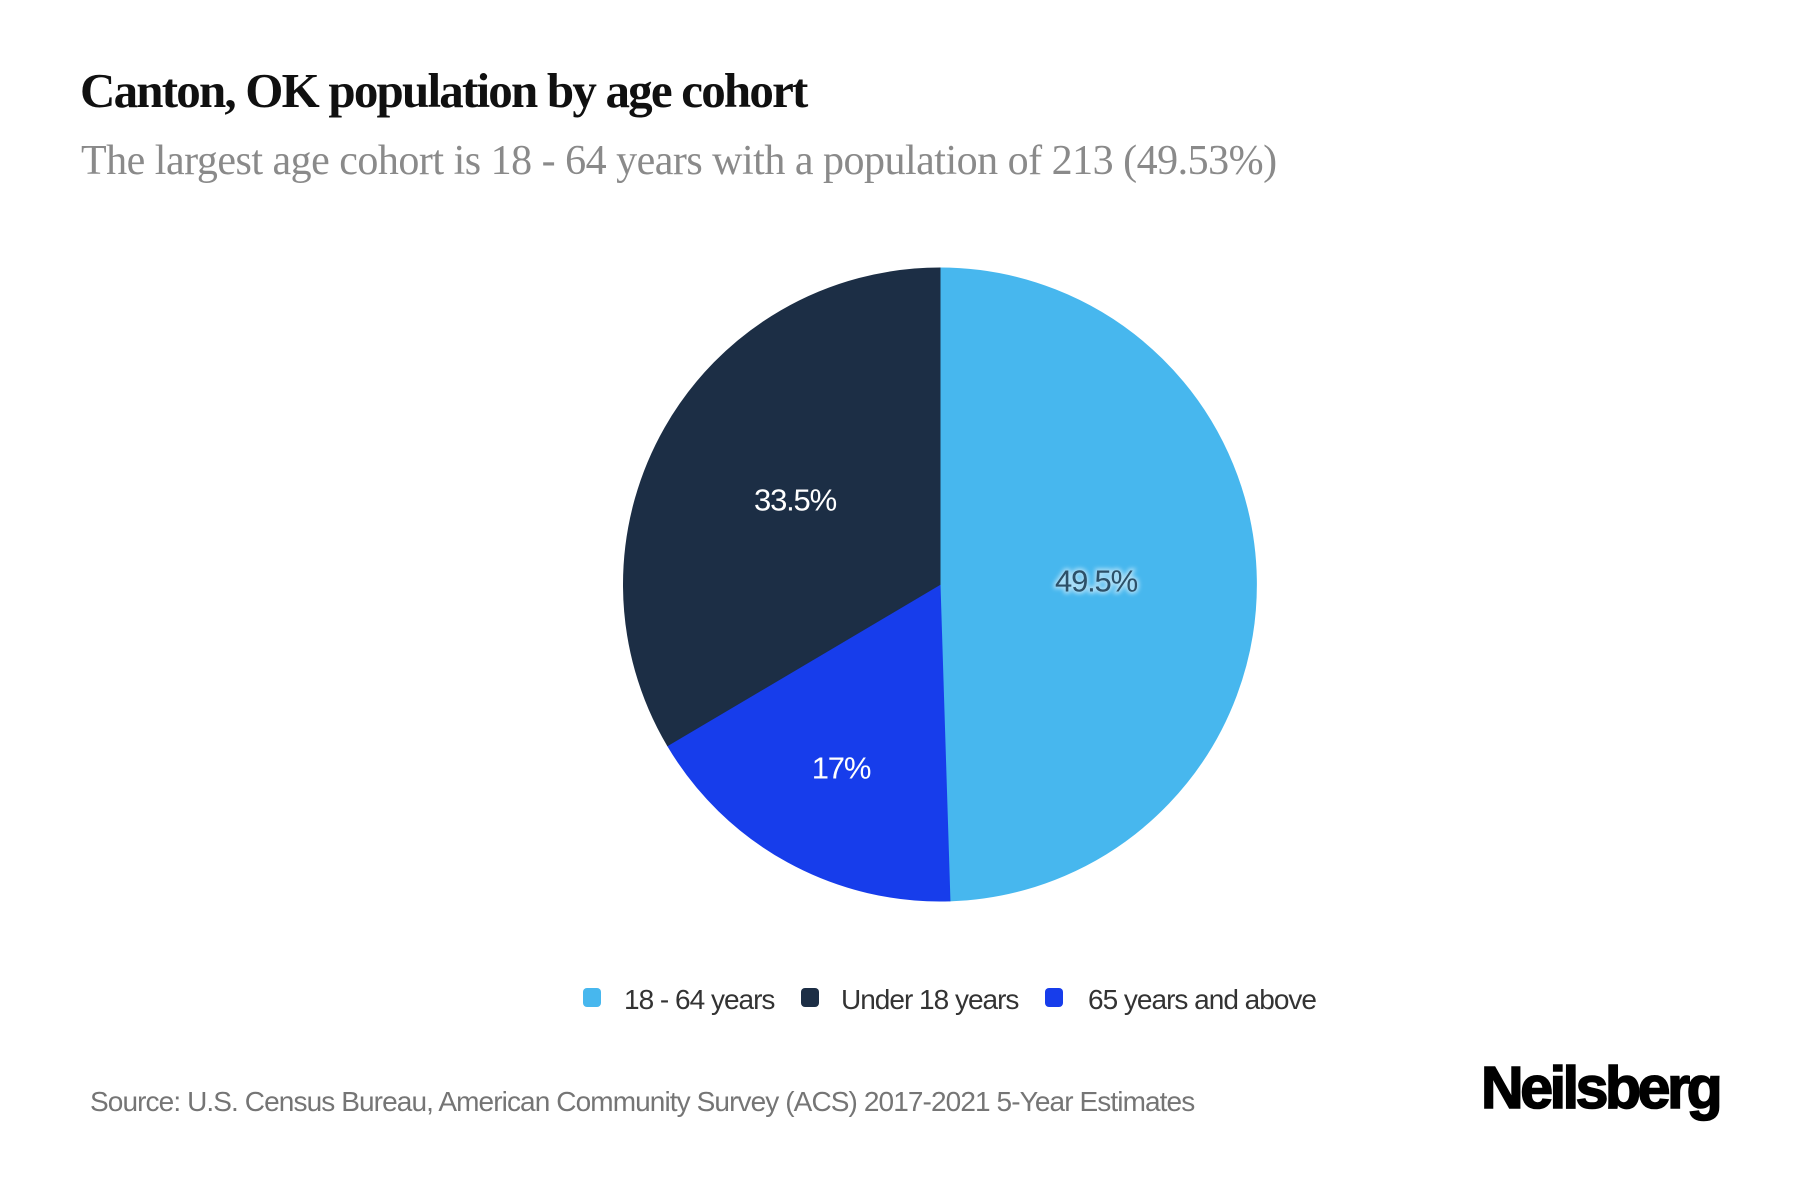 The width and height of the screenshot is (1800, 1200). I want to click on svg-text: 33.5%, so click(795, 500).